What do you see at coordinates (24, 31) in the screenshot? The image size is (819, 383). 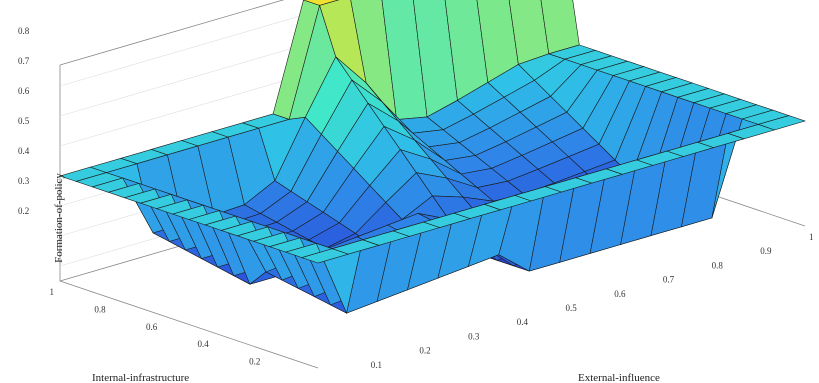 I see `z-tick-label: 0.8` at bounding box center [24, 31].